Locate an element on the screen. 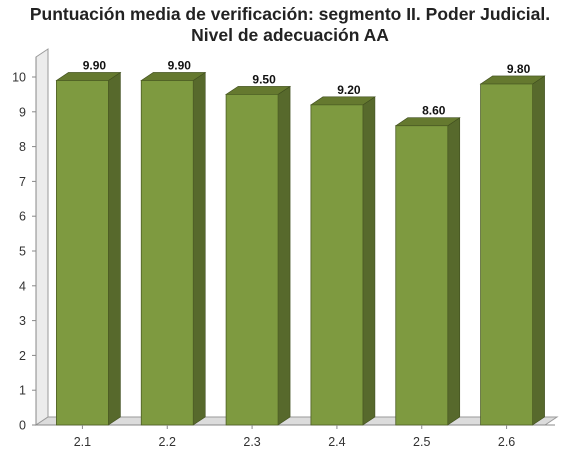  data-label: 9.20 is located at coordinates (349, 90).